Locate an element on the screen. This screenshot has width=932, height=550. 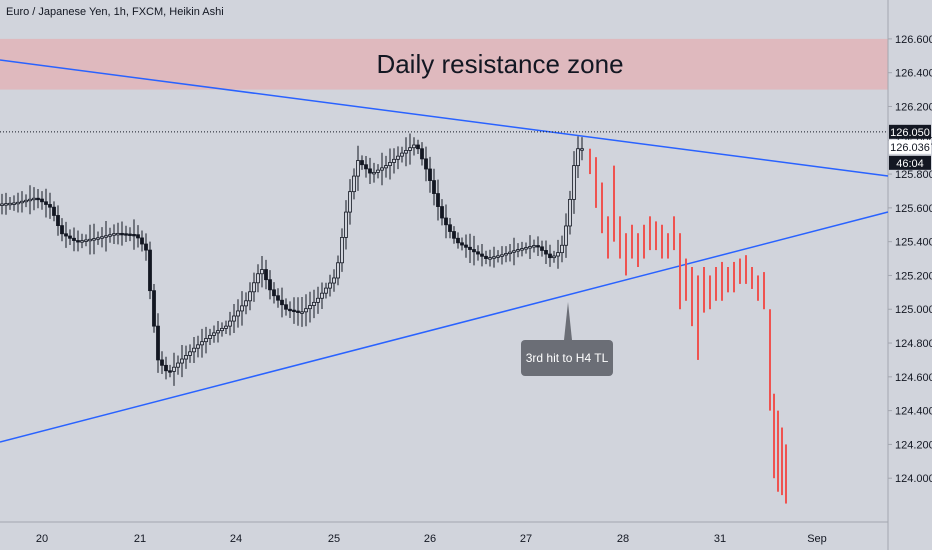
bid-price-tag: 126.036 is located at coordinates (910, 148).